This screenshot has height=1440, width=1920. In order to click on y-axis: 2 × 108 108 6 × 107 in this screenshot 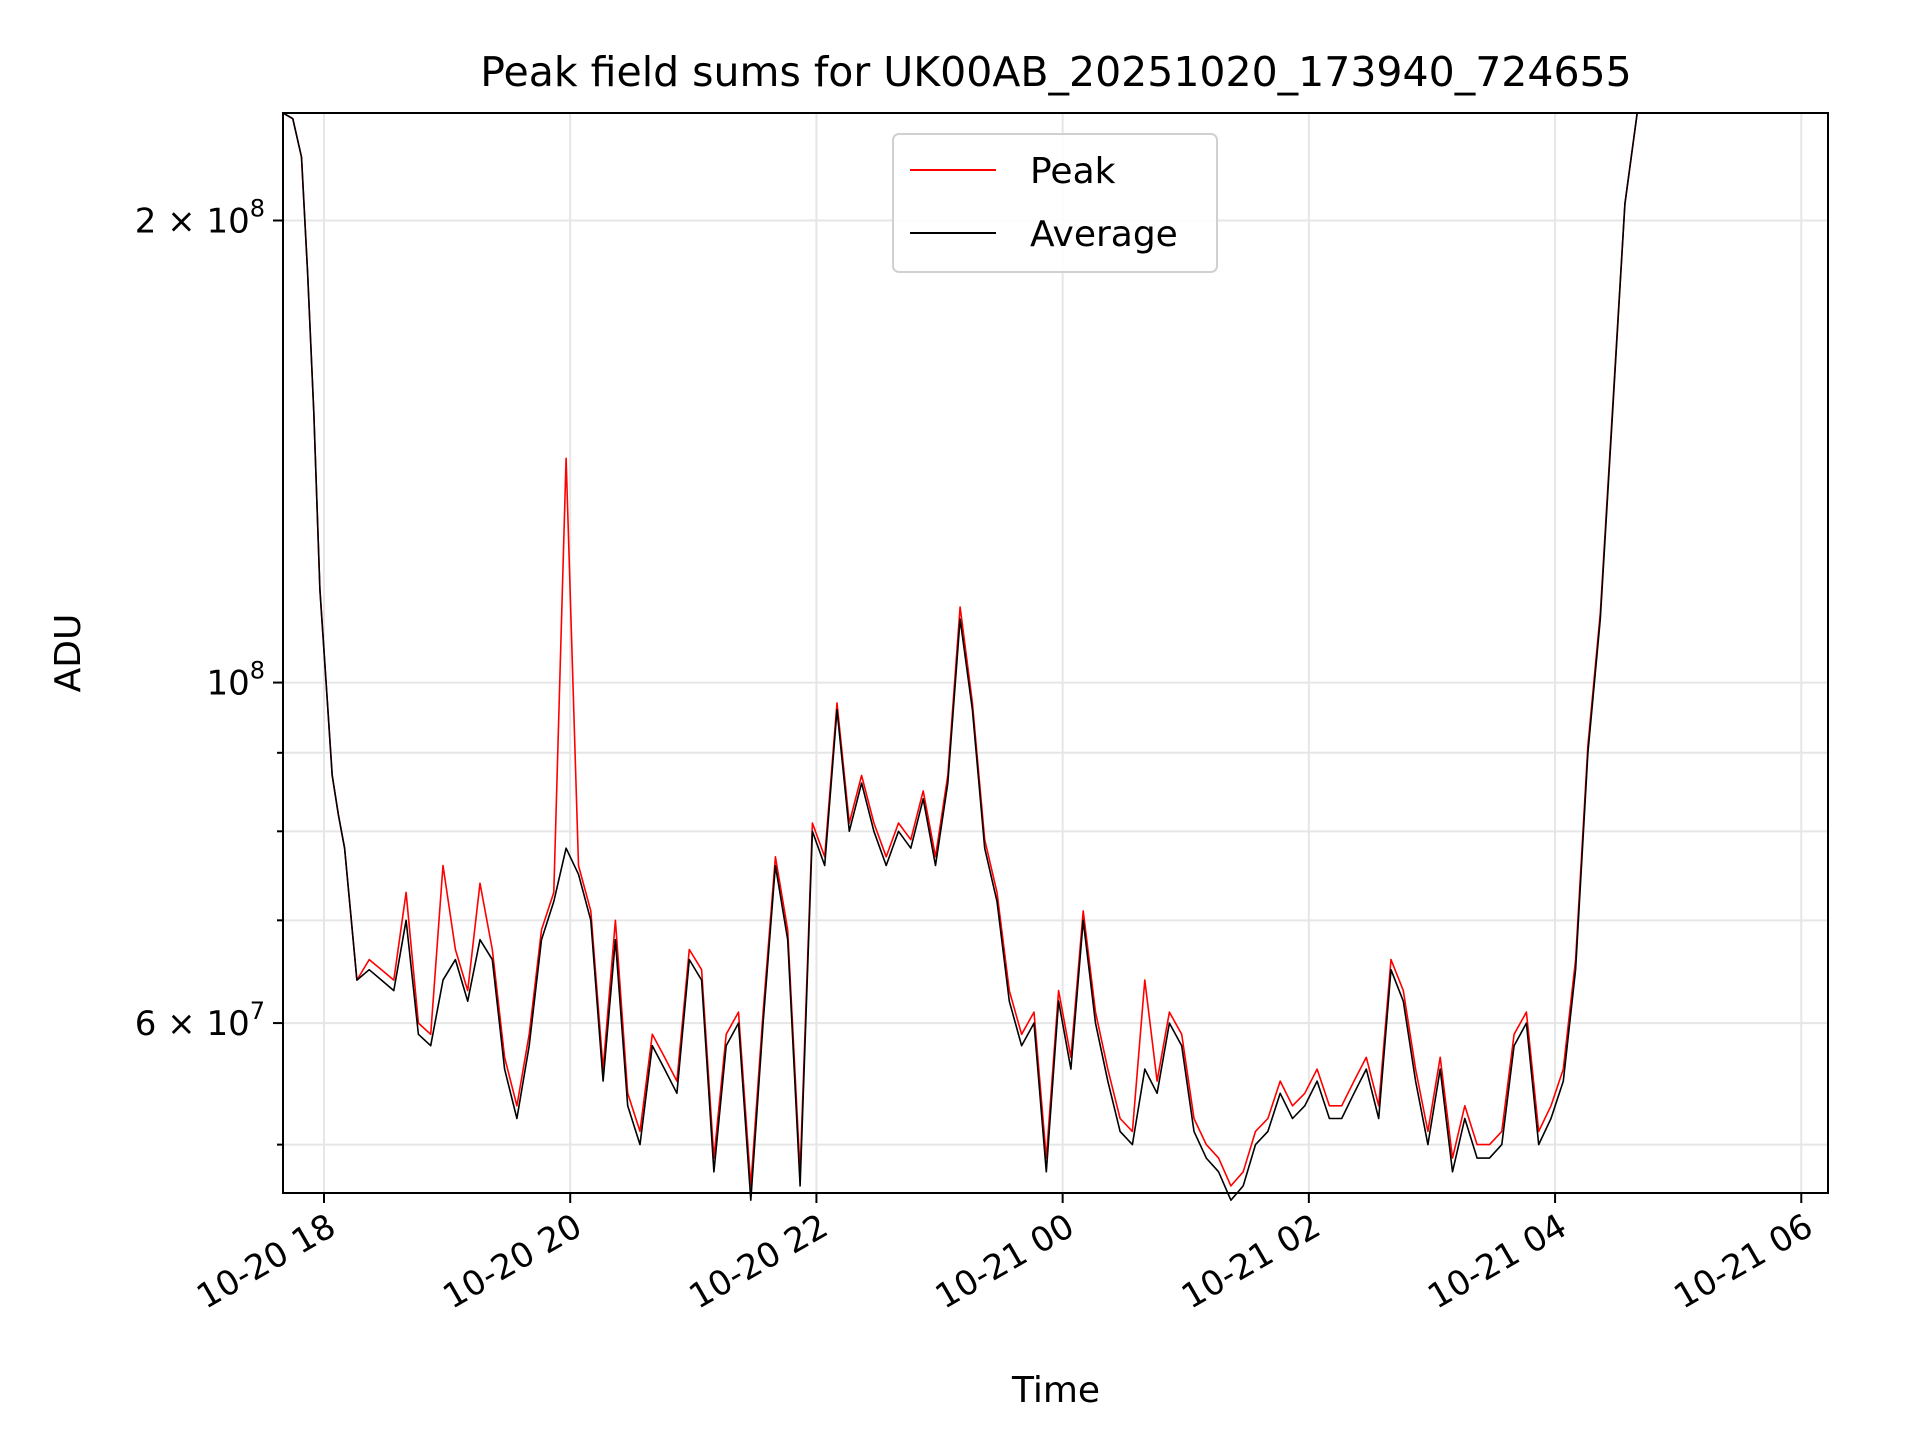, I will do `click(209, 670)`.